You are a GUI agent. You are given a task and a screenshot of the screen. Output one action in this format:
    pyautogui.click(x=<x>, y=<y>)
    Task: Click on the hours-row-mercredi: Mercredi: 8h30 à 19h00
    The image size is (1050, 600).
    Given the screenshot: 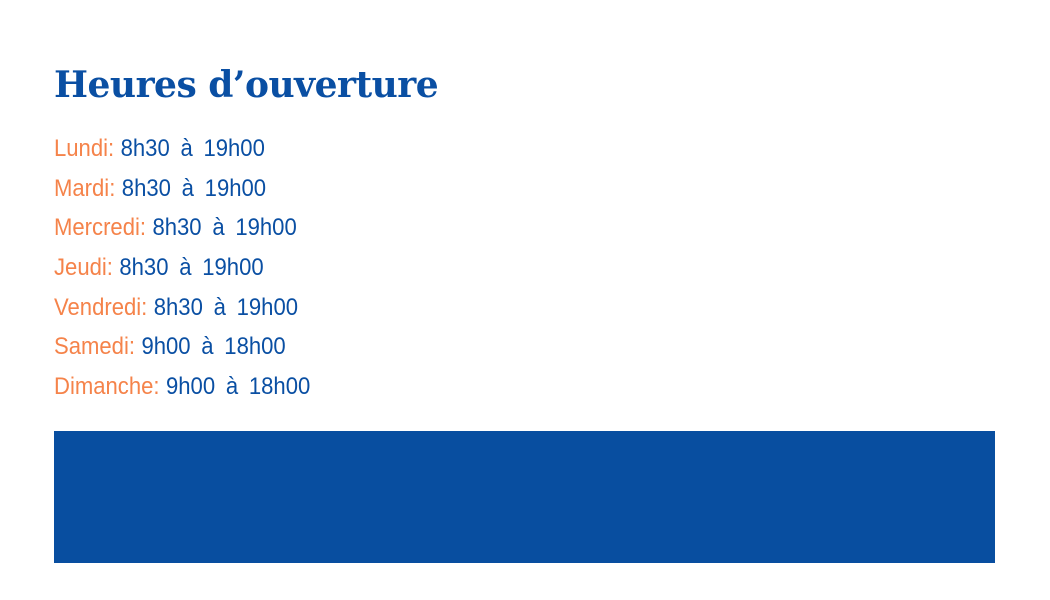 What is the action you would take?
    pyautogui.click(x=182, y=231)
    